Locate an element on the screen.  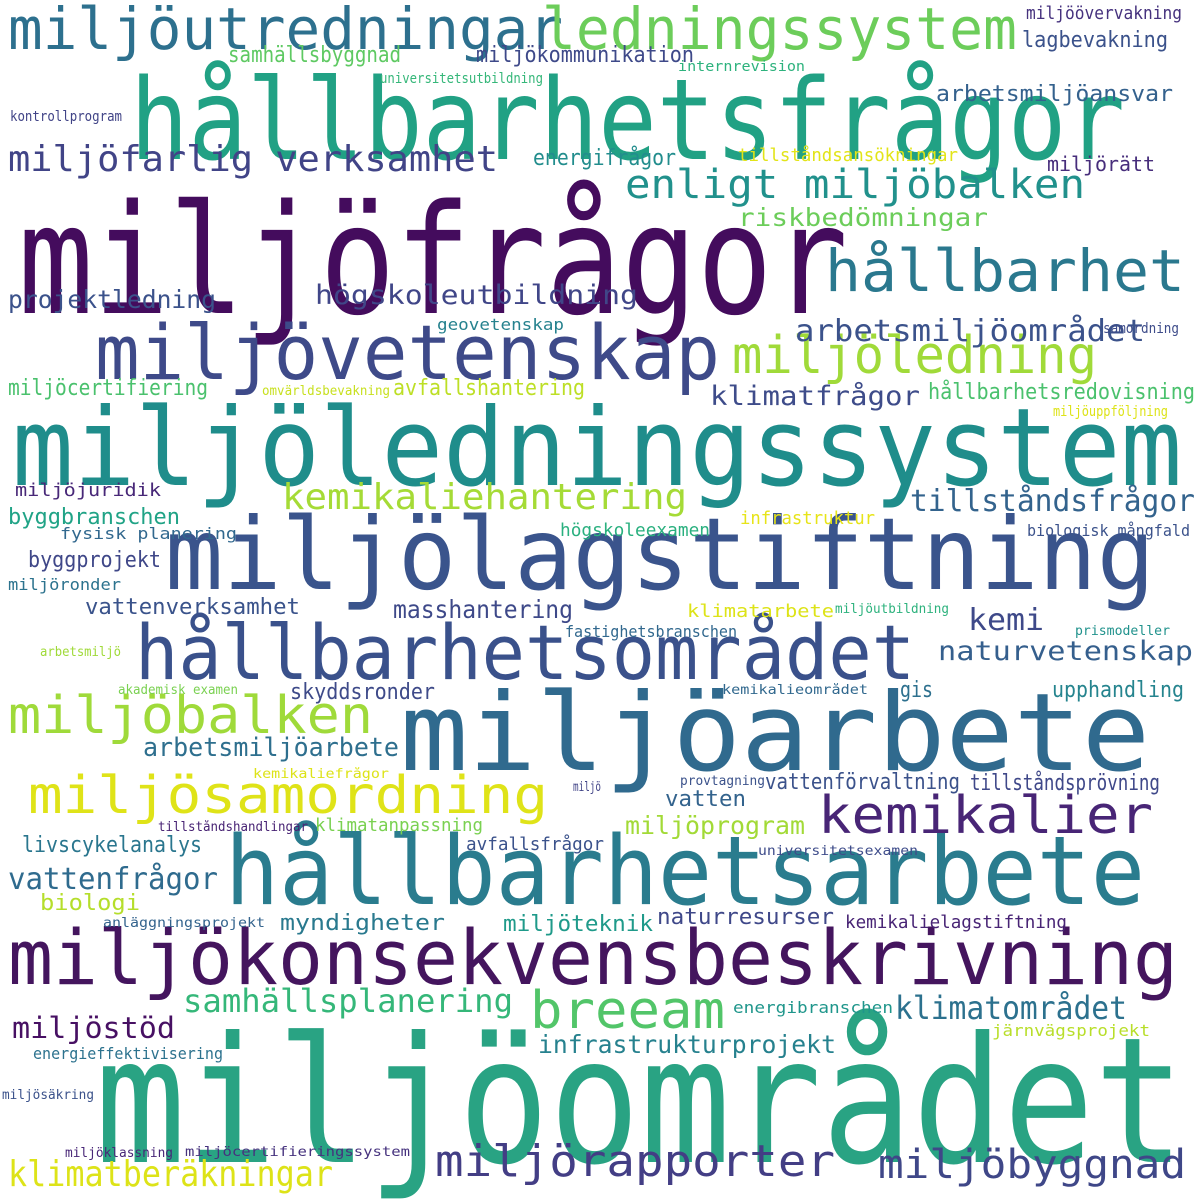
word-cloud-word: hållbarhetsområdet is located at coordinates (525, 652).